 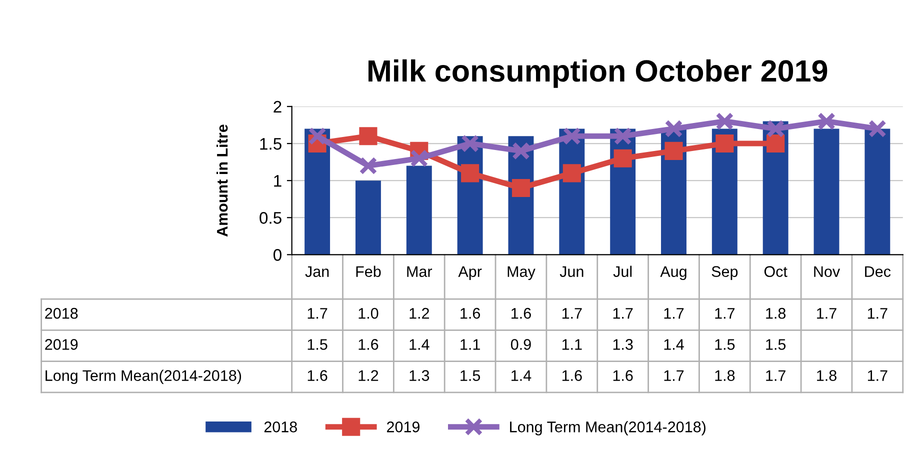 I want to click on y-tick-label: 0, so click(x=278, y=255).